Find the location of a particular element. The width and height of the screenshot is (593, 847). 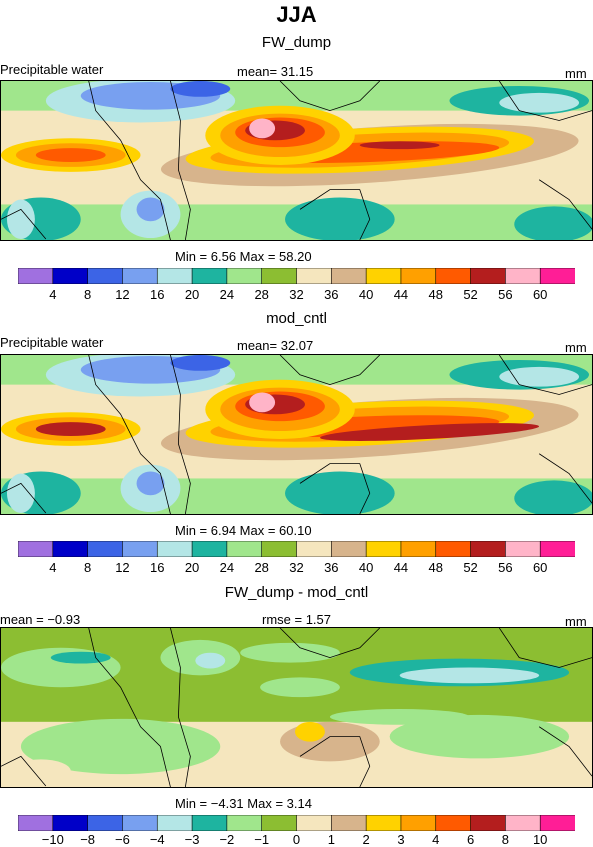

panel-2-colorbar-labels: 4 8 12 16 20 24 28 32 36 40 44 48 52 56 60 is located at coordinates (296, 568).